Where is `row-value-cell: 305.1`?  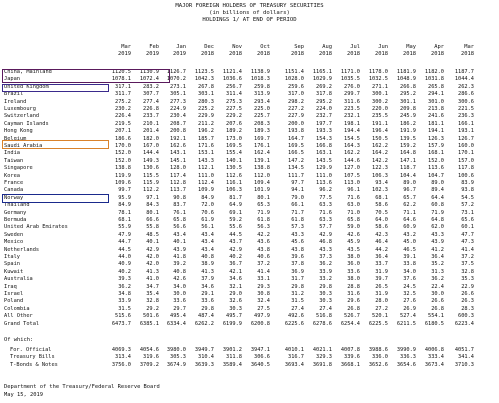 row-value-cell: 305.1 is located at coordinates (178, 94).